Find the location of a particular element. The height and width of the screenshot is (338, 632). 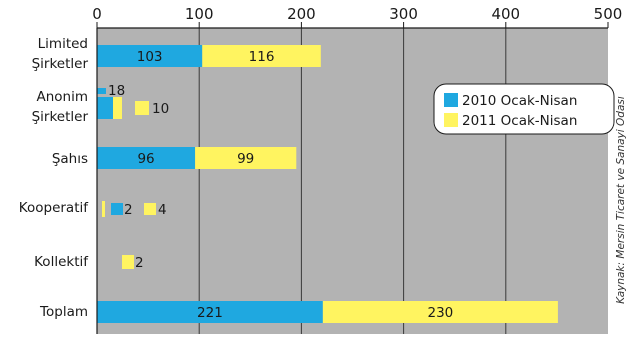

data-label-2011-0: 116 is located at coordinates (262, 57).